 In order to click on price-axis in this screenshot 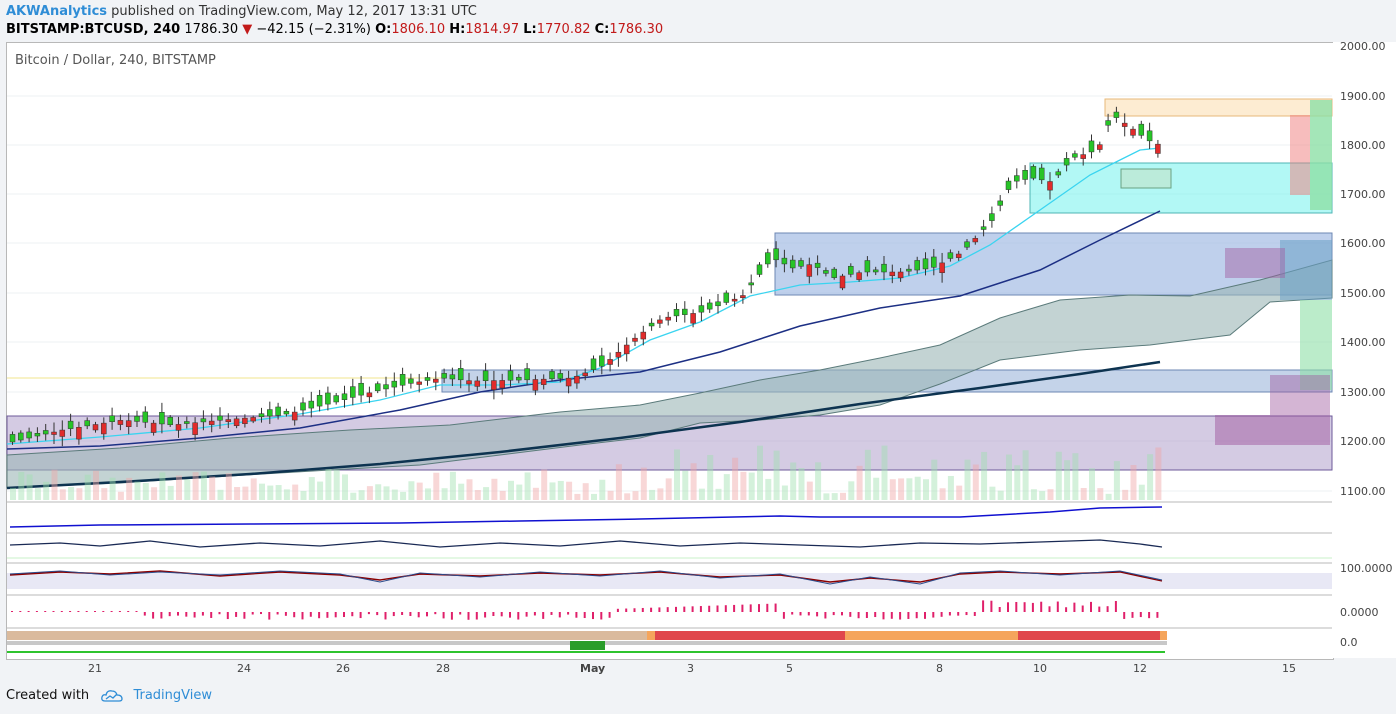, I will do `click(1364, 350)`.